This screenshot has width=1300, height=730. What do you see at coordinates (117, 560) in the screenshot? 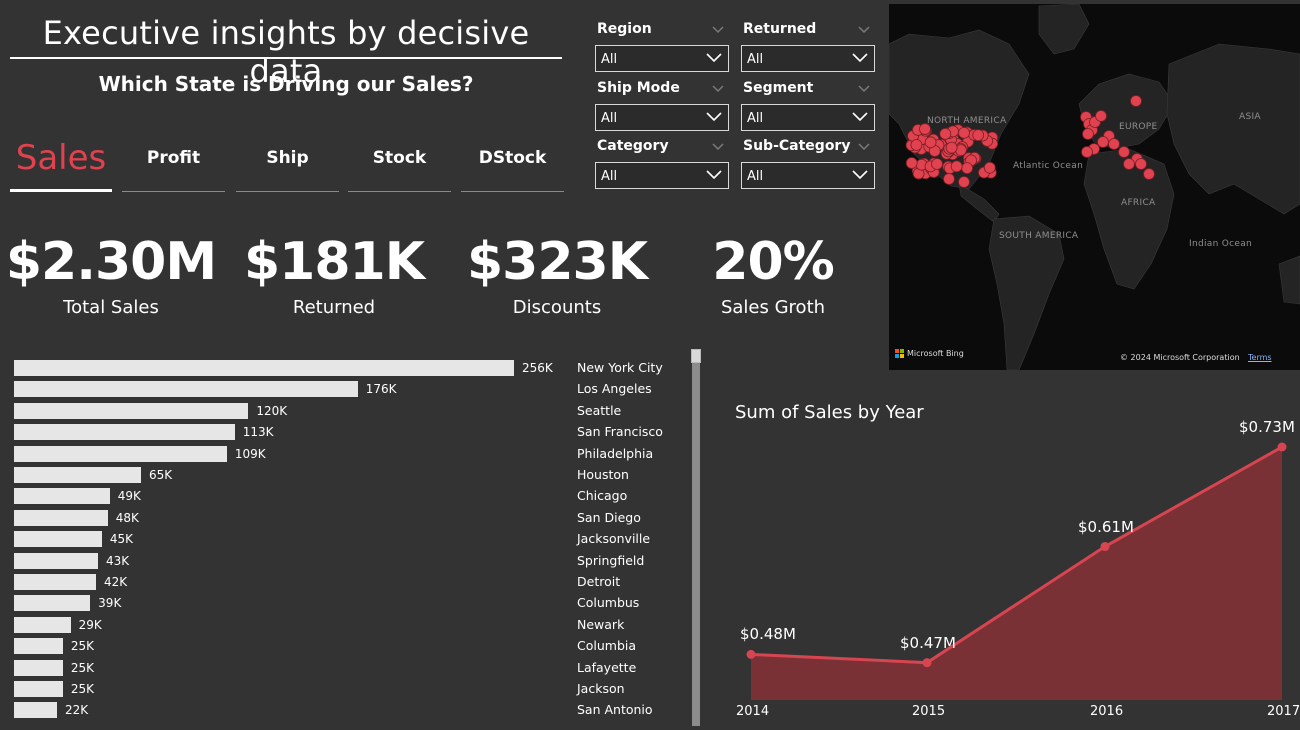
I see `city-bar-value: 43K` at bounding box center [117, 560].